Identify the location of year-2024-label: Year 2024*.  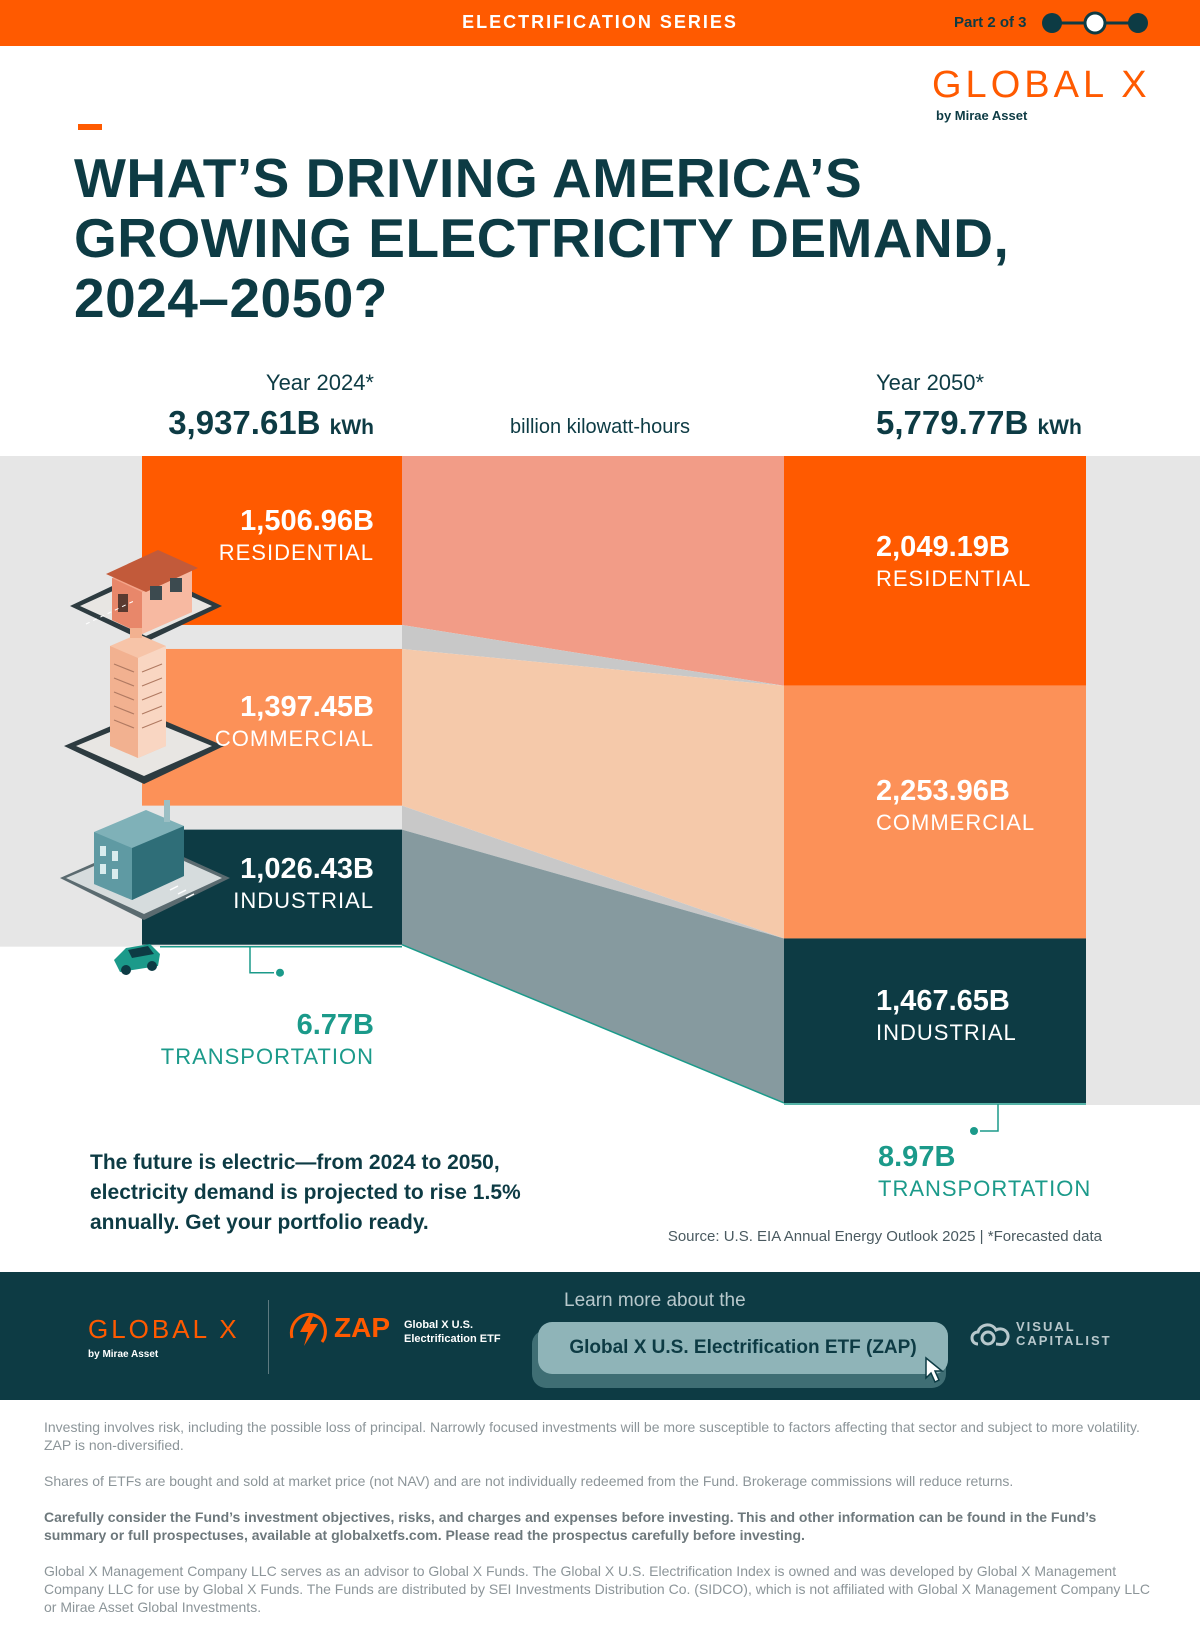
(319, 382).